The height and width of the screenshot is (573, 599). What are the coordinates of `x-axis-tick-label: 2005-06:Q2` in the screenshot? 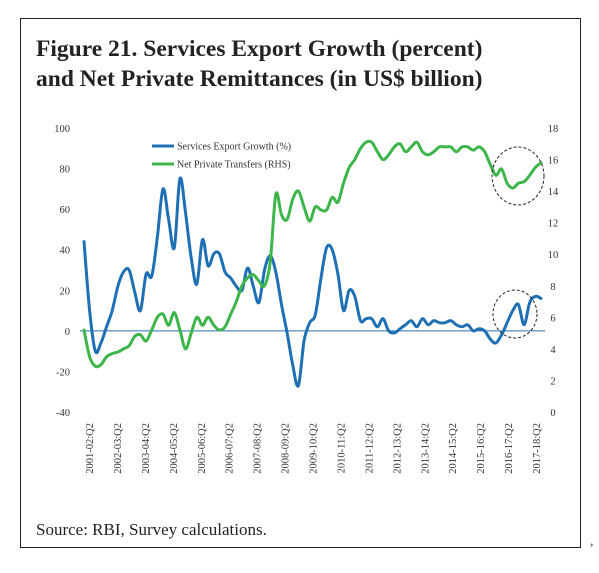 It's located at (202, 448).